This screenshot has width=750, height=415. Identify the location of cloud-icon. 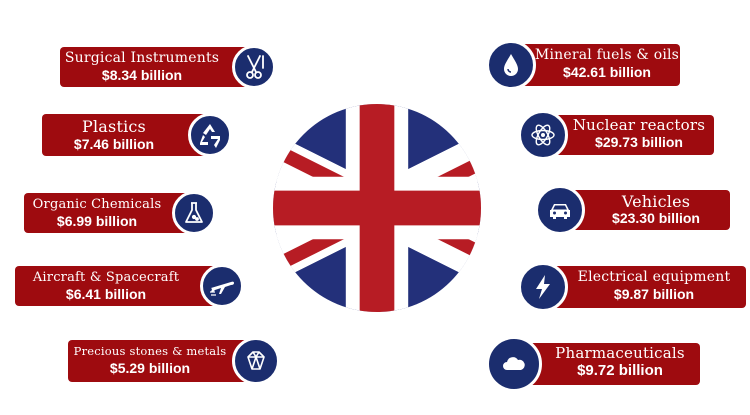
(514, 364).